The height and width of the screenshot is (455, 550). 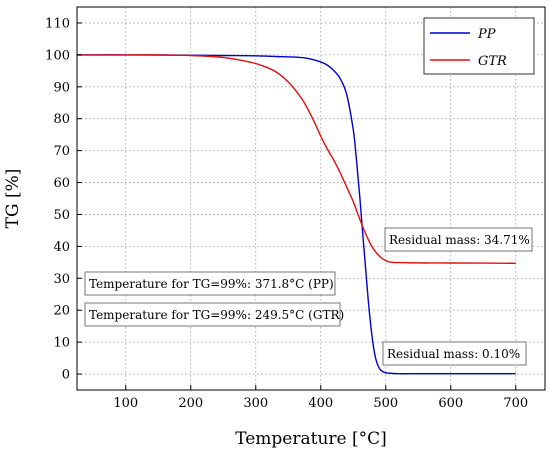 I want to click on legend: PP GTR, so click(x=479, y=46).